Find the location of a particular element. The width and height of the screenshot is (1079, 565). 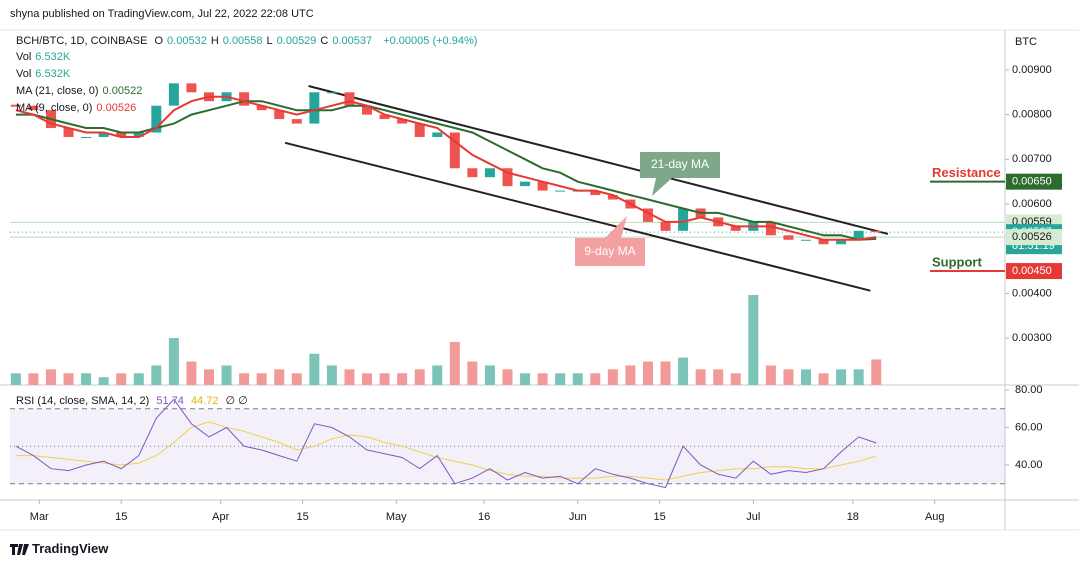

ohlc-key: C is located at coordinates (324, 41).